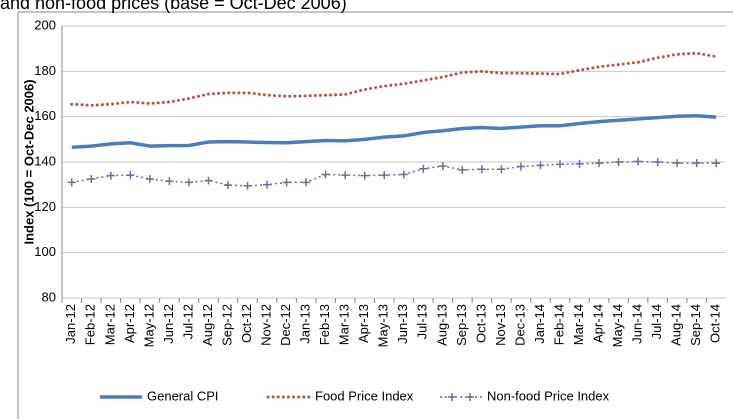 The image size is (733, 419). I want to click on x-tick-label: Aug-14, so click(676, 325).